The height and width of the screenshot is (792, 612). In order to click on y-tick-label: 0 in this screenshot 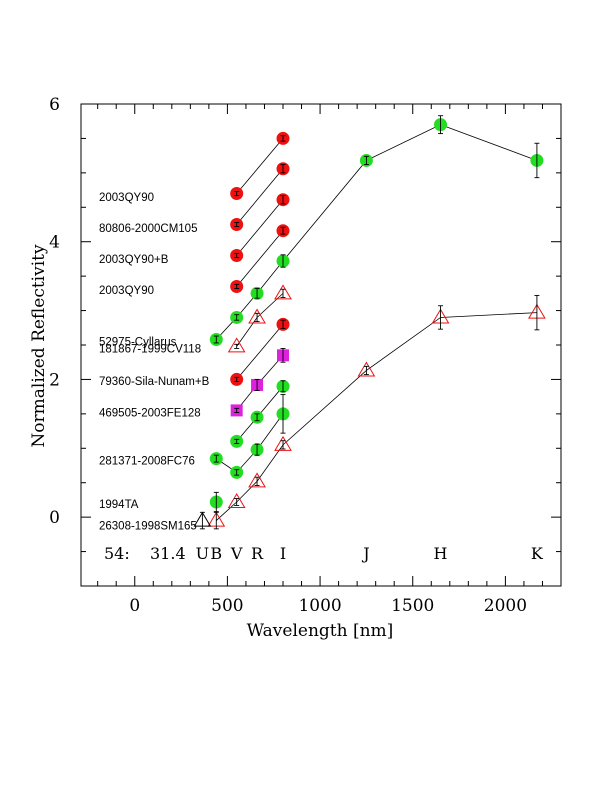, I will do `click(54, 518)`.